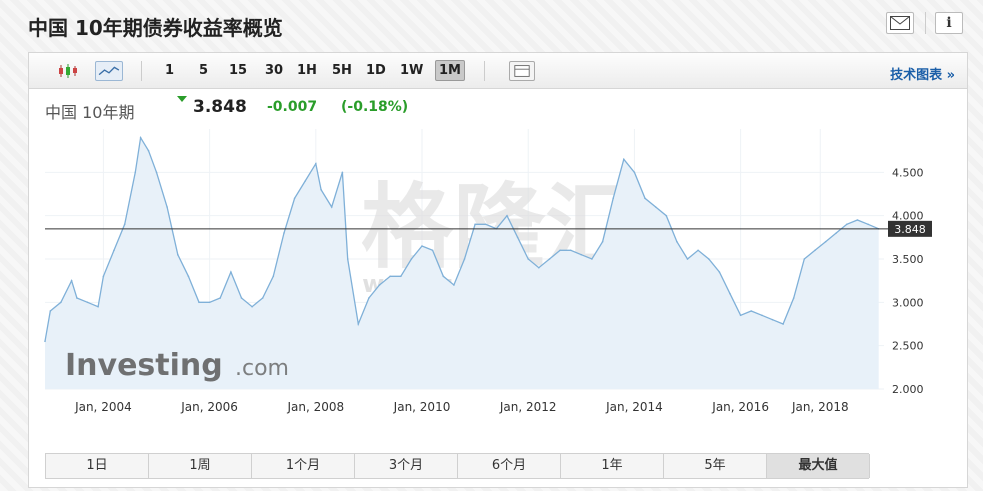  I want to click on range-button: 5年, so click(715, 466).